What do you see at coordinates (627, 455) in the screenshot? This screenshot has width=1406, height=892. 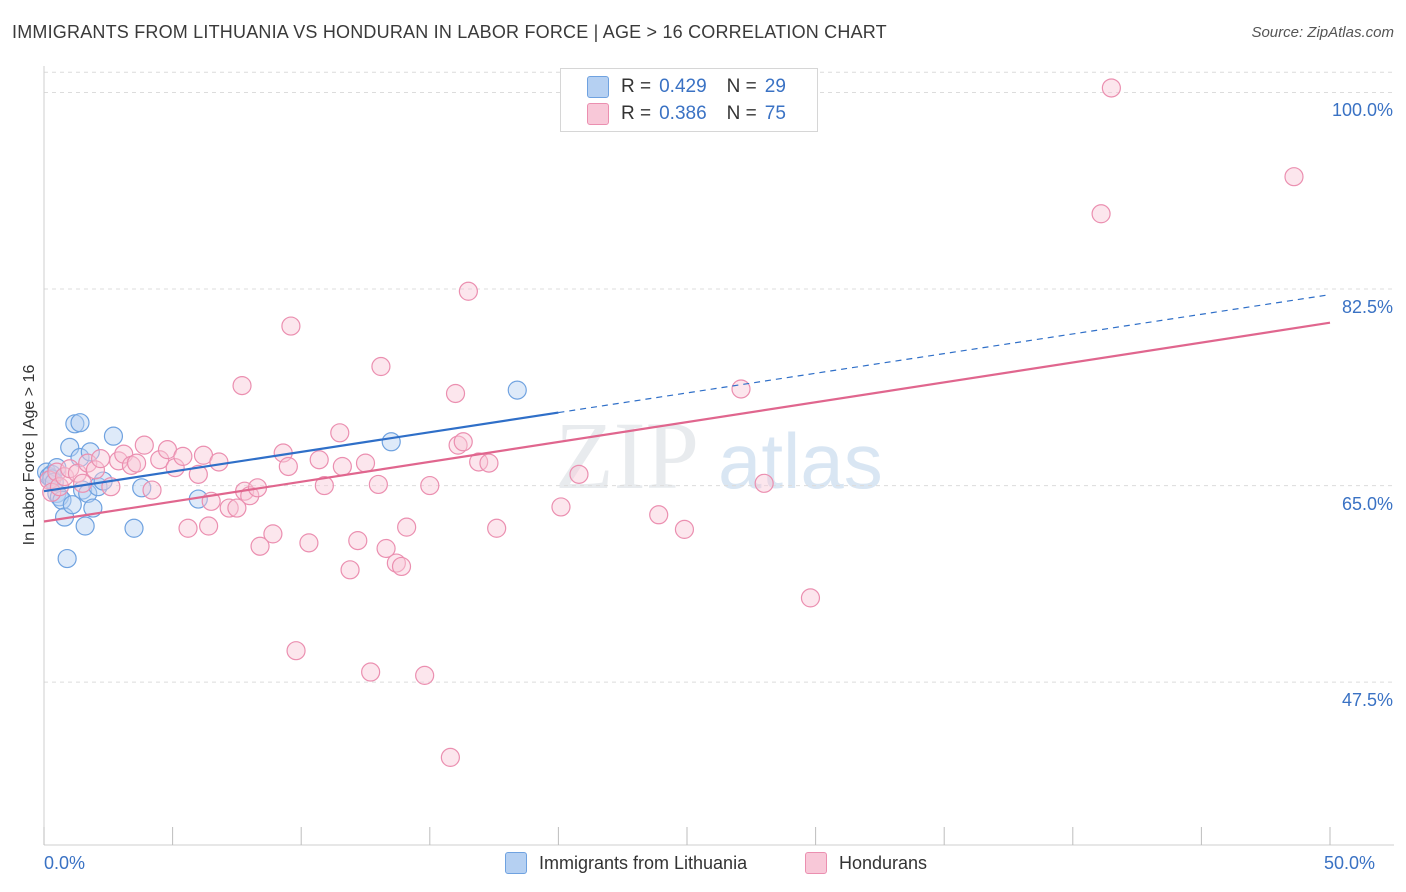 I see `svg-text: ZIP` at bounding box center [627, 455].